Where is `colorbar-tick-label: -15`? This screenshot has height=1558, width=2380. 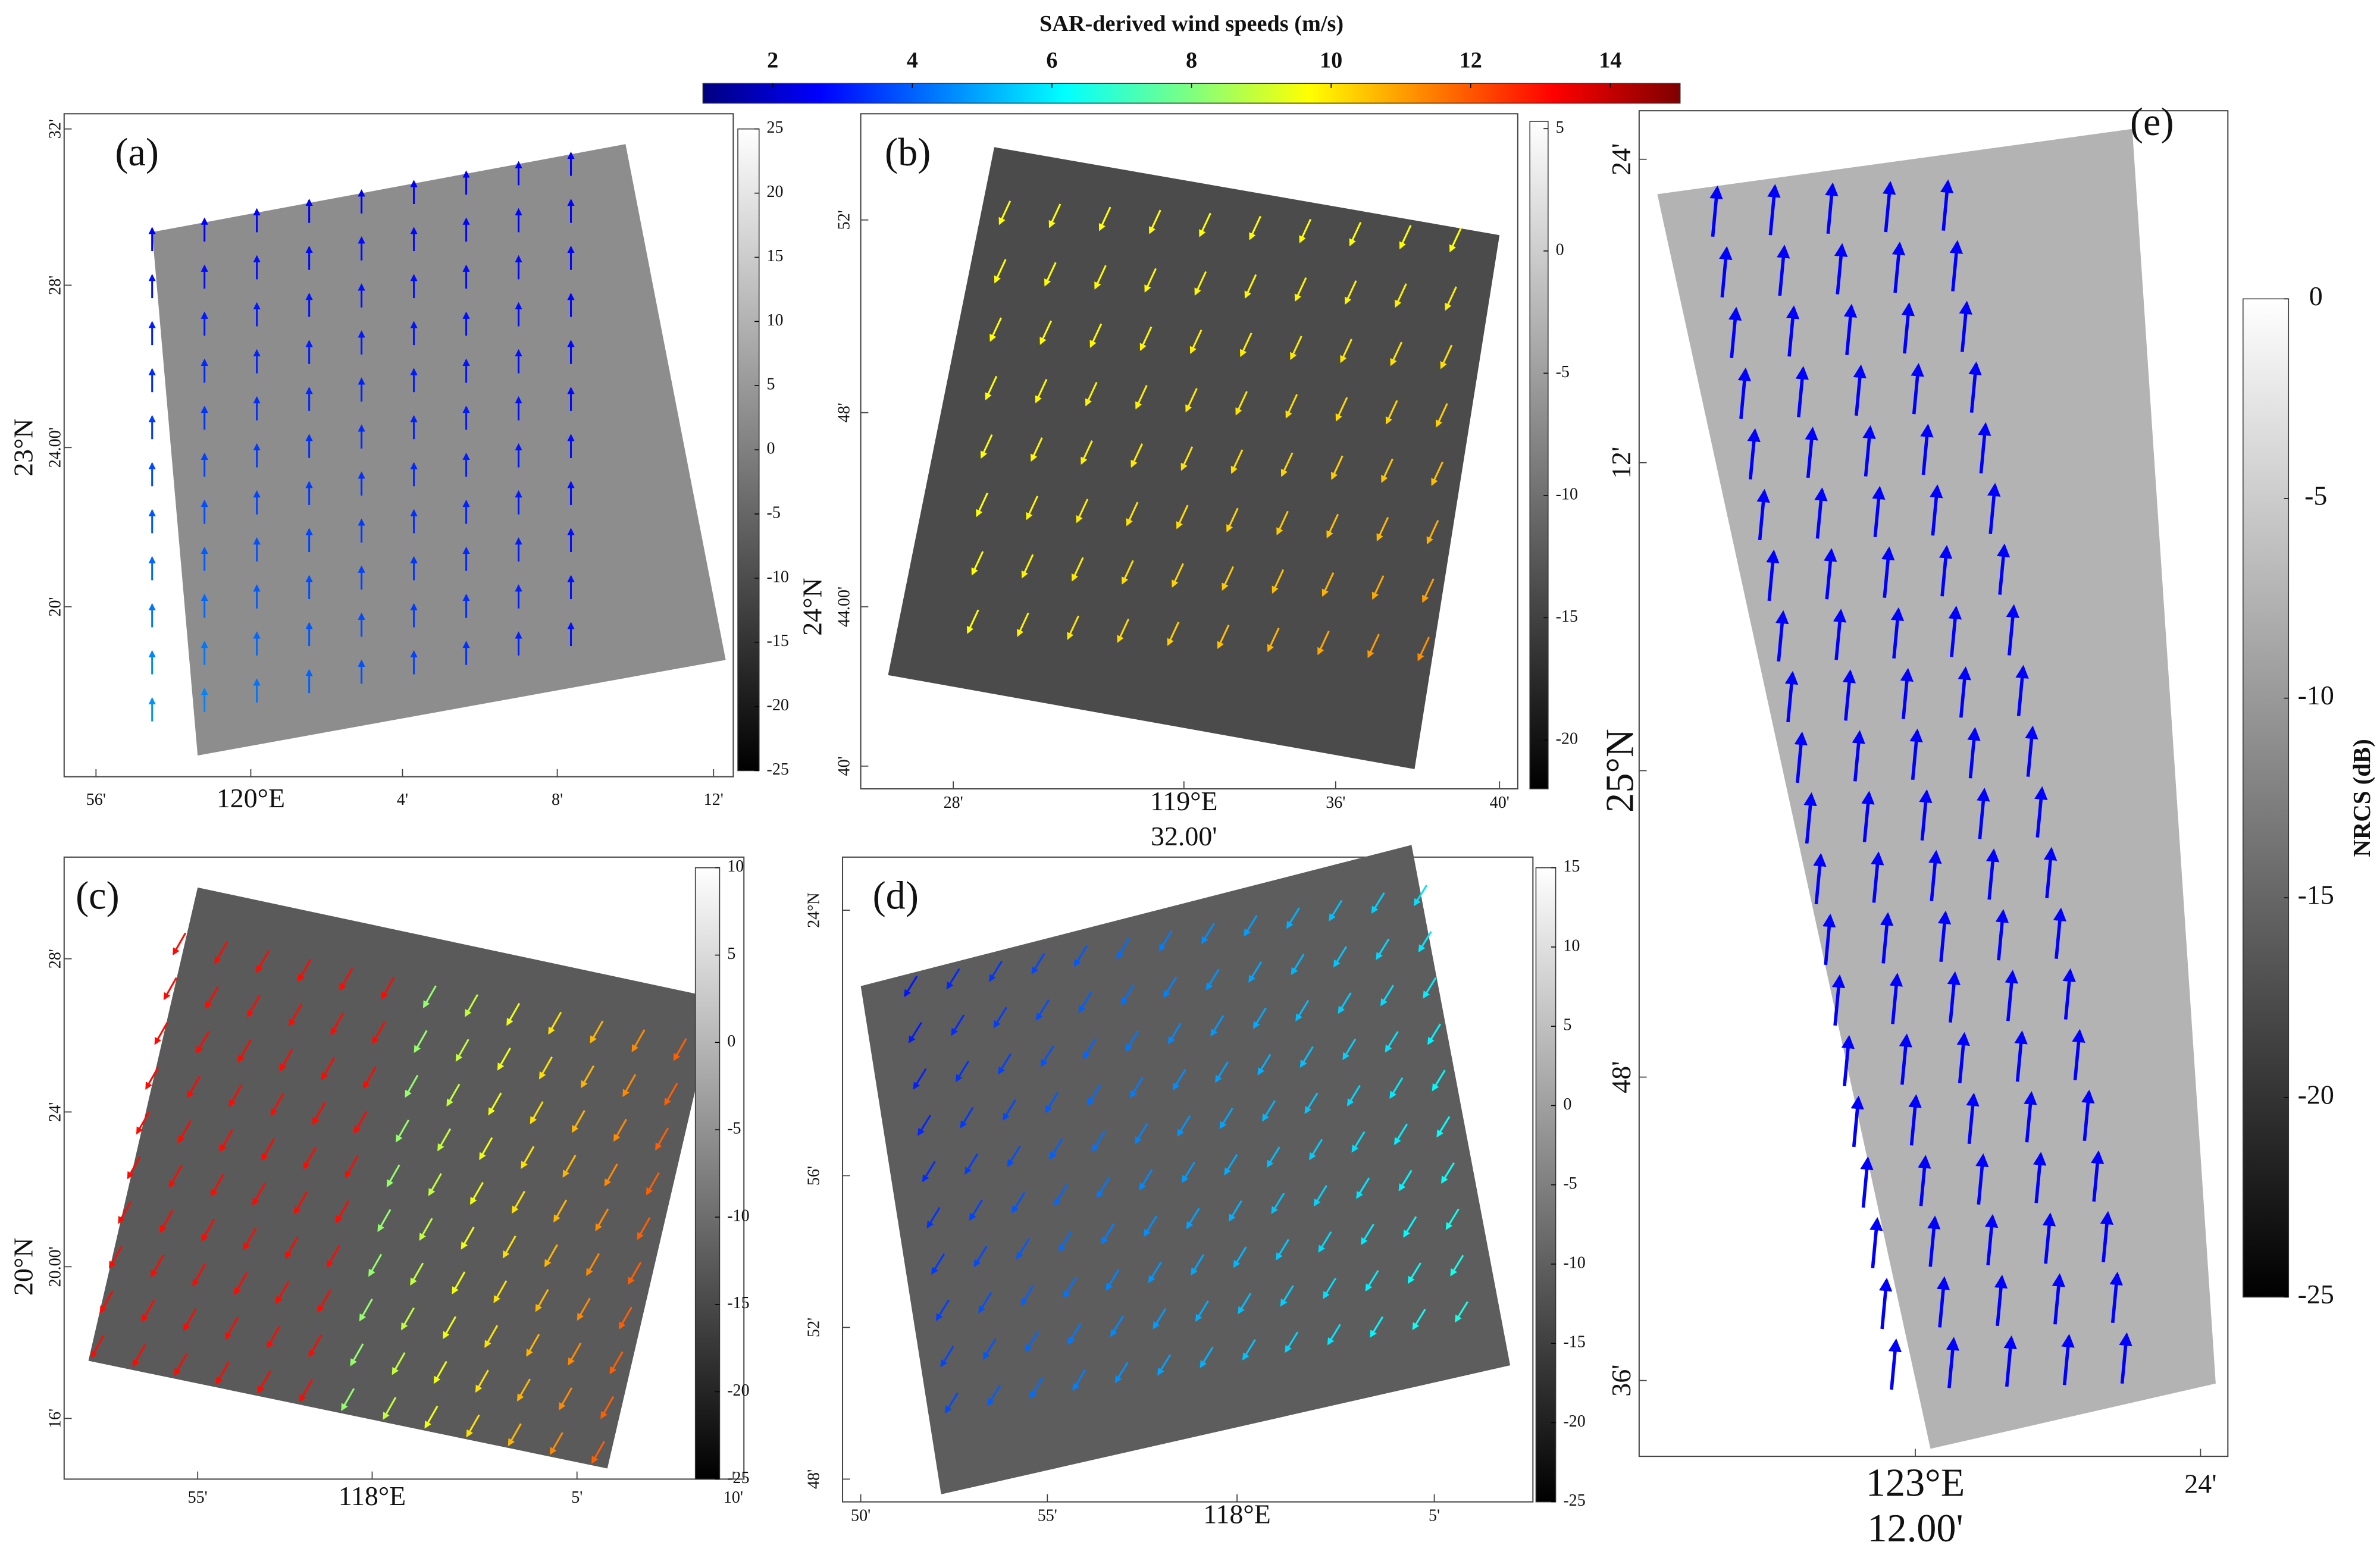 colorbar-tick-label: -15 is located at coordinates (738, 1303).